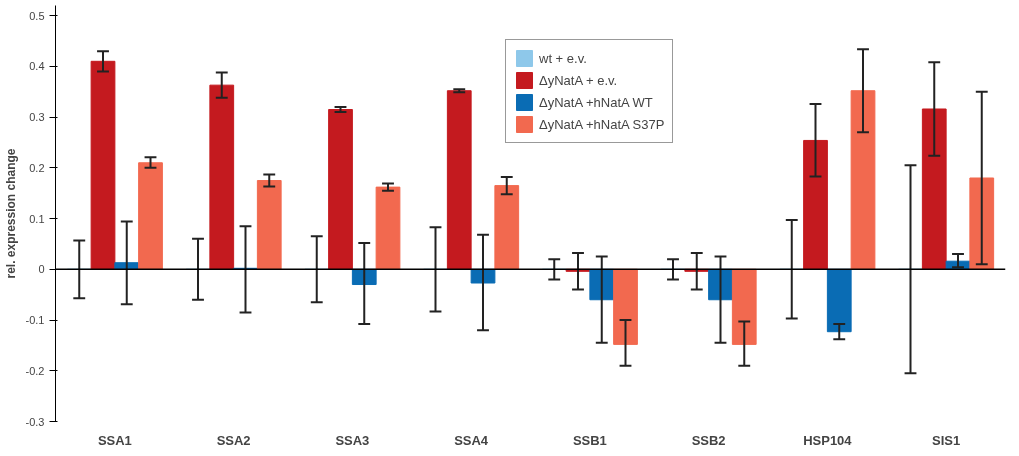 This screenshot has height=456, width=1019. I want to click on y-tick-label: -0.2, so click(35, 370).